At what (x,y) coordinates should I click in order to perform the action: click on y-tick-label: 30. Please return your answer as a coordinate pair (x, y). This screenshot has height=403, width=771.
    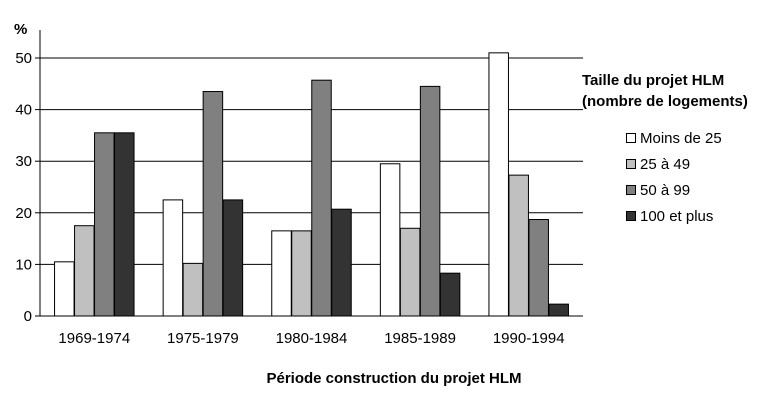
    Looking at the image, I should click on (23, 161).